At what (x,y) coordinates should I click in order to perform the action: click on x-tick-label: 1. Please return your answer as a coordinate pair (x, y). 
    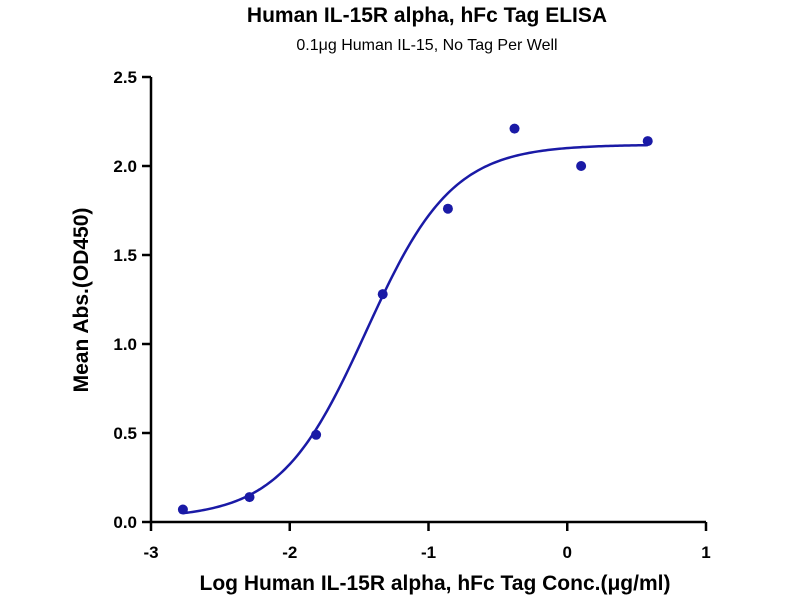
    Looking at the image, I should click on (705, 552).